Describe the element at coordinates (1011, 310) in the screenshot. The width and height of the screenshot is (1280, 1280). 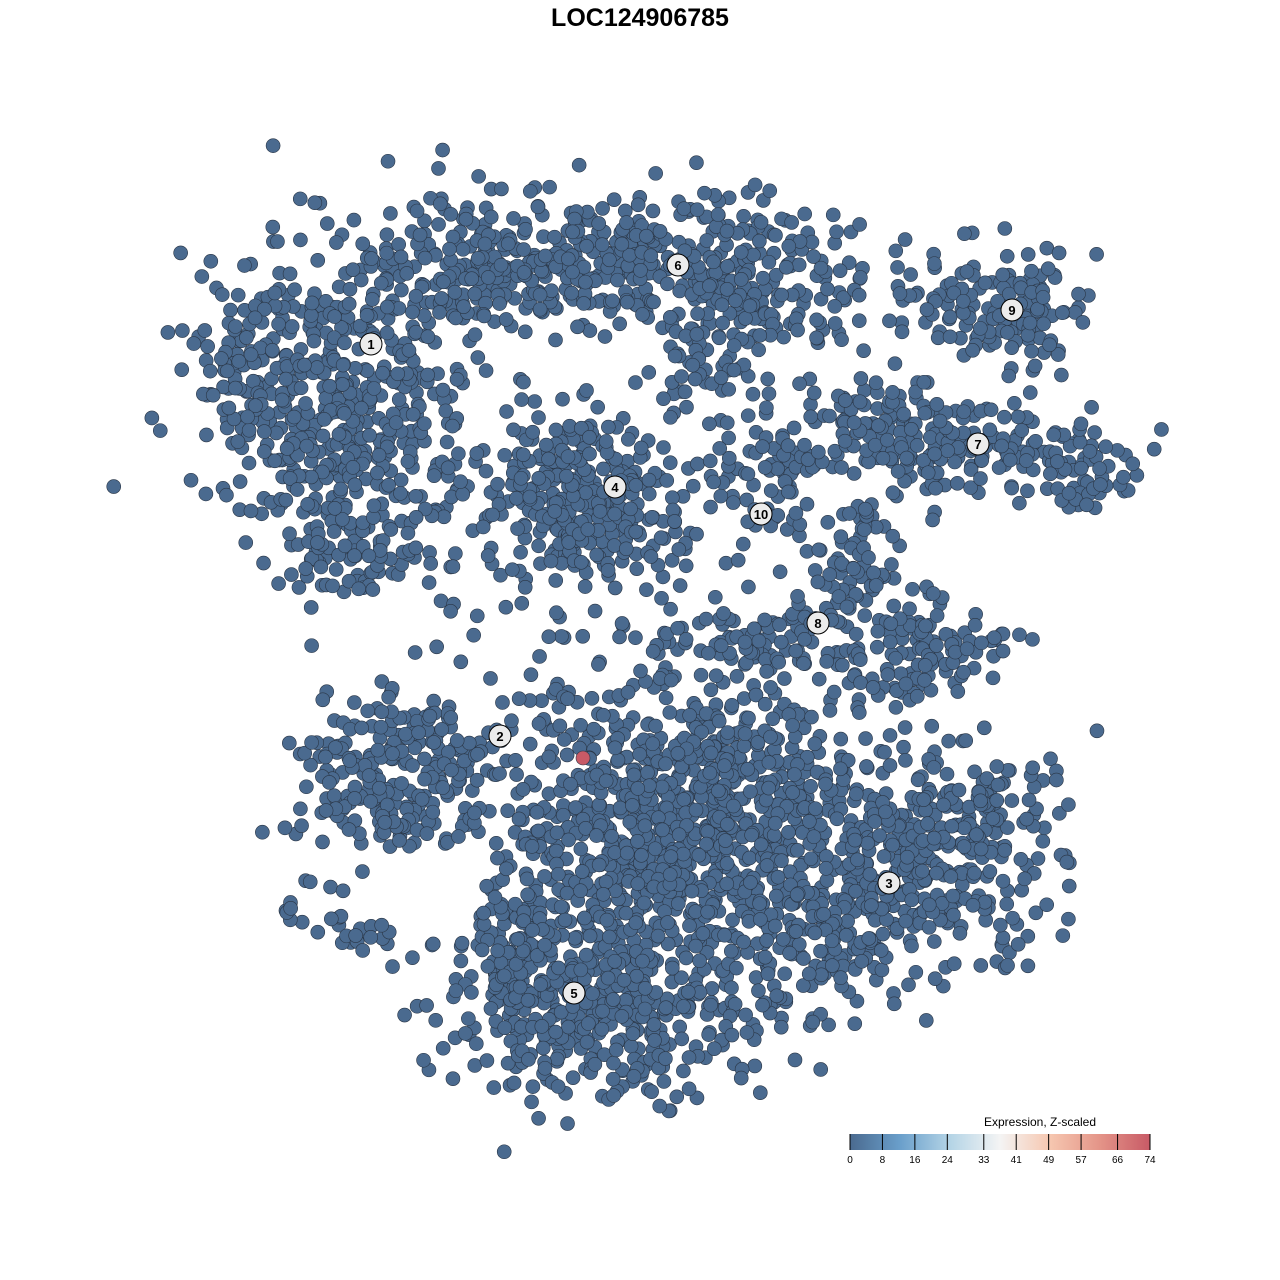
I see `cluster-label-text: 9` at that location.